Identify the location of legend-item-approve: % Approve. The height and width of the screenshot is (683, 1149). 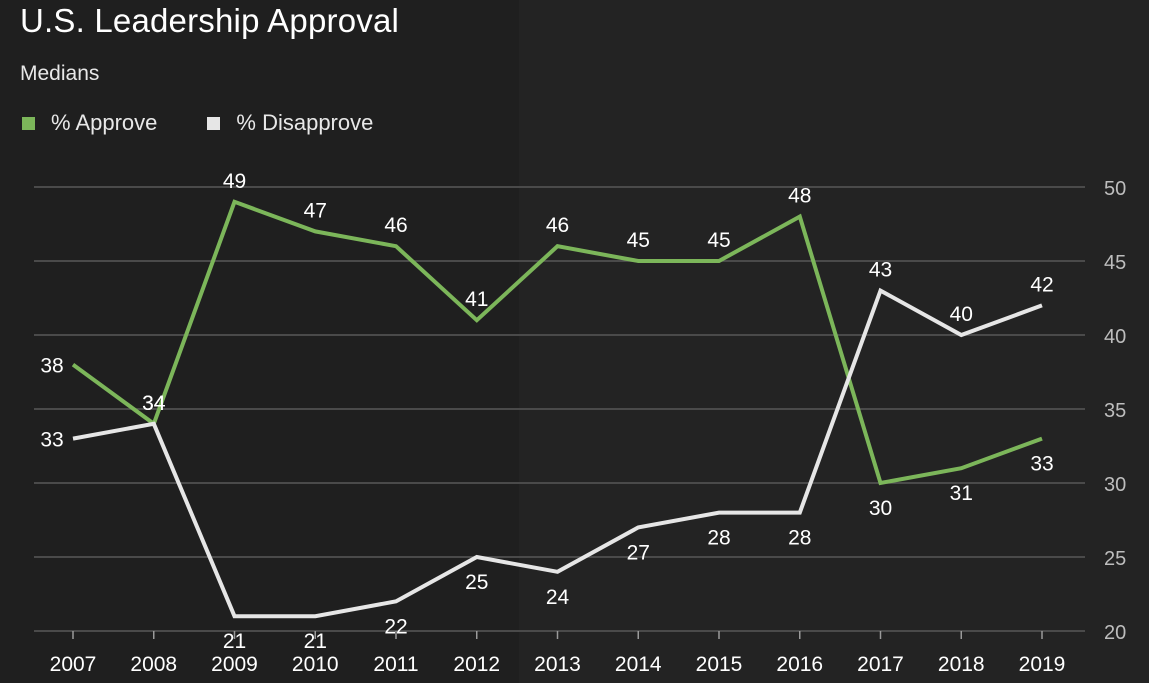
(89, 123).